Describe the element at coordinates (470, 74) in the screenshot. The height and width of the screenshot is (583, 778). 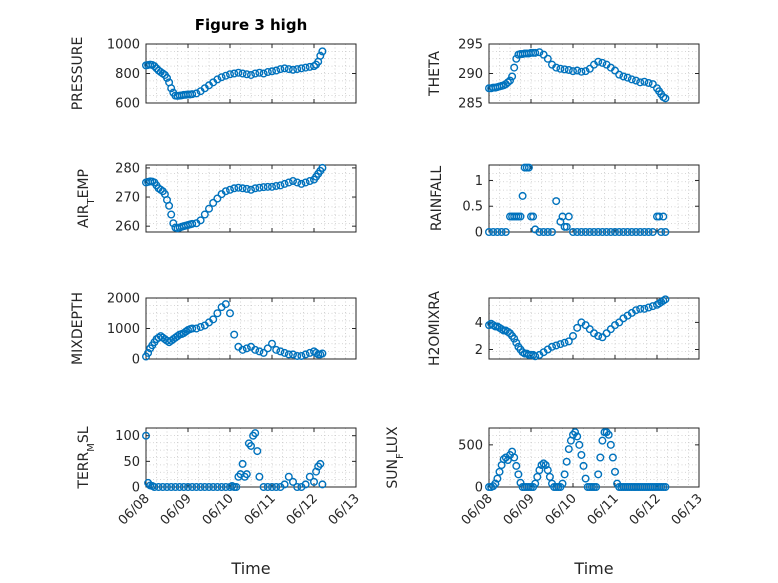
I see `y-tick-label: 290` at that location.